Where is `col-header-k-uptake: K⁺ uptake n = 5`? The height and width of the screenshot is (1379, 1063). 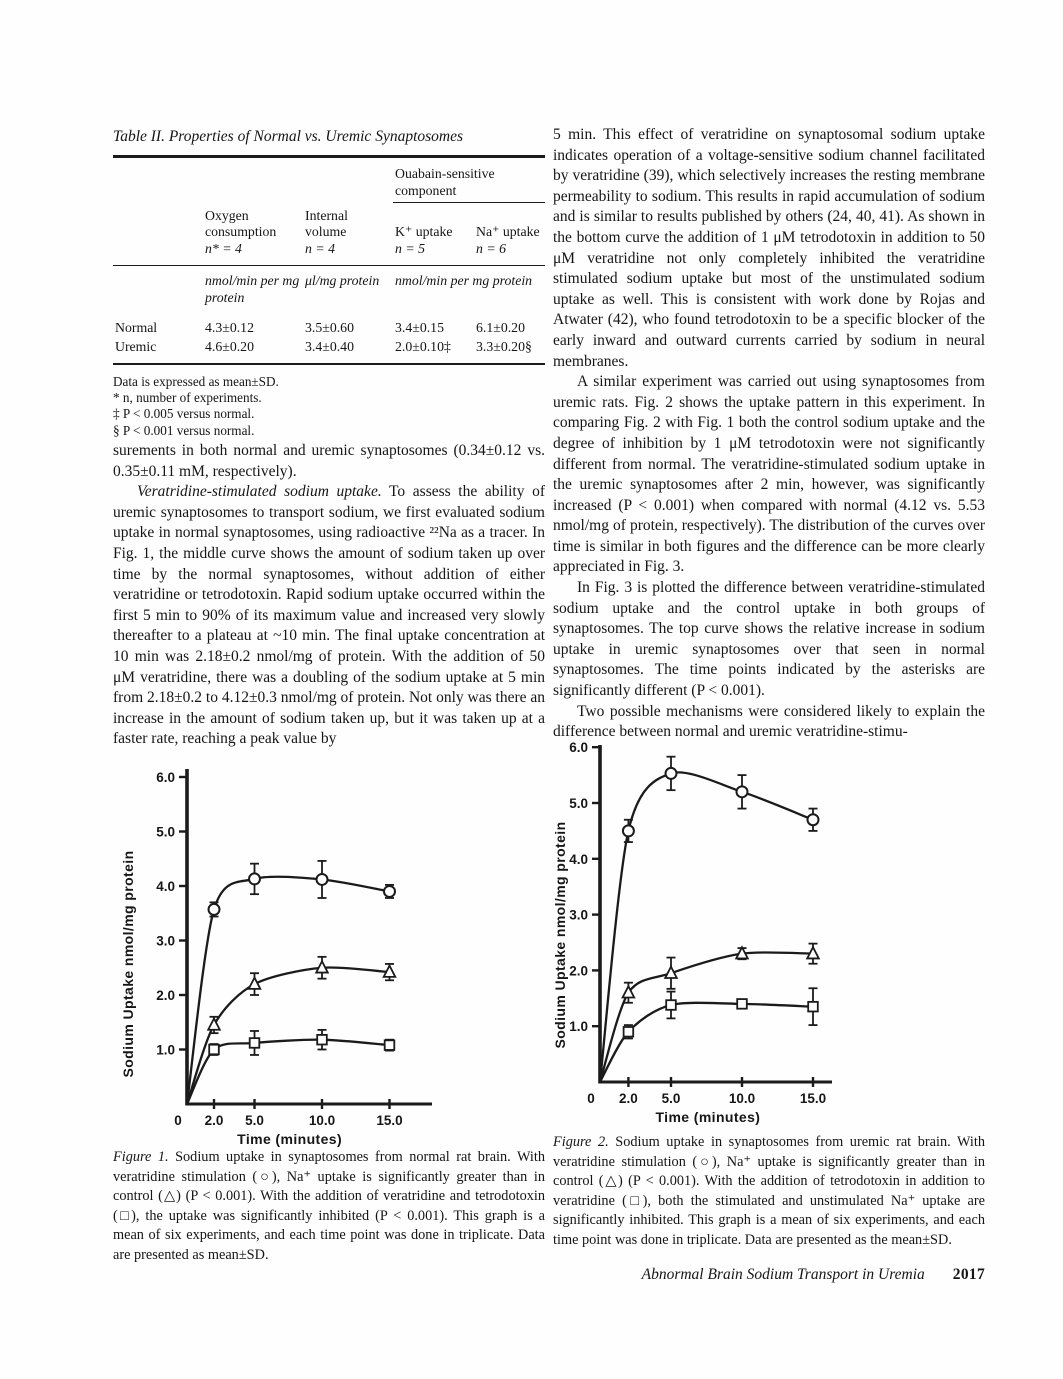 col-header-k-uptake: K⁺ uptake n = 5 is located at coordinates (433, 234).